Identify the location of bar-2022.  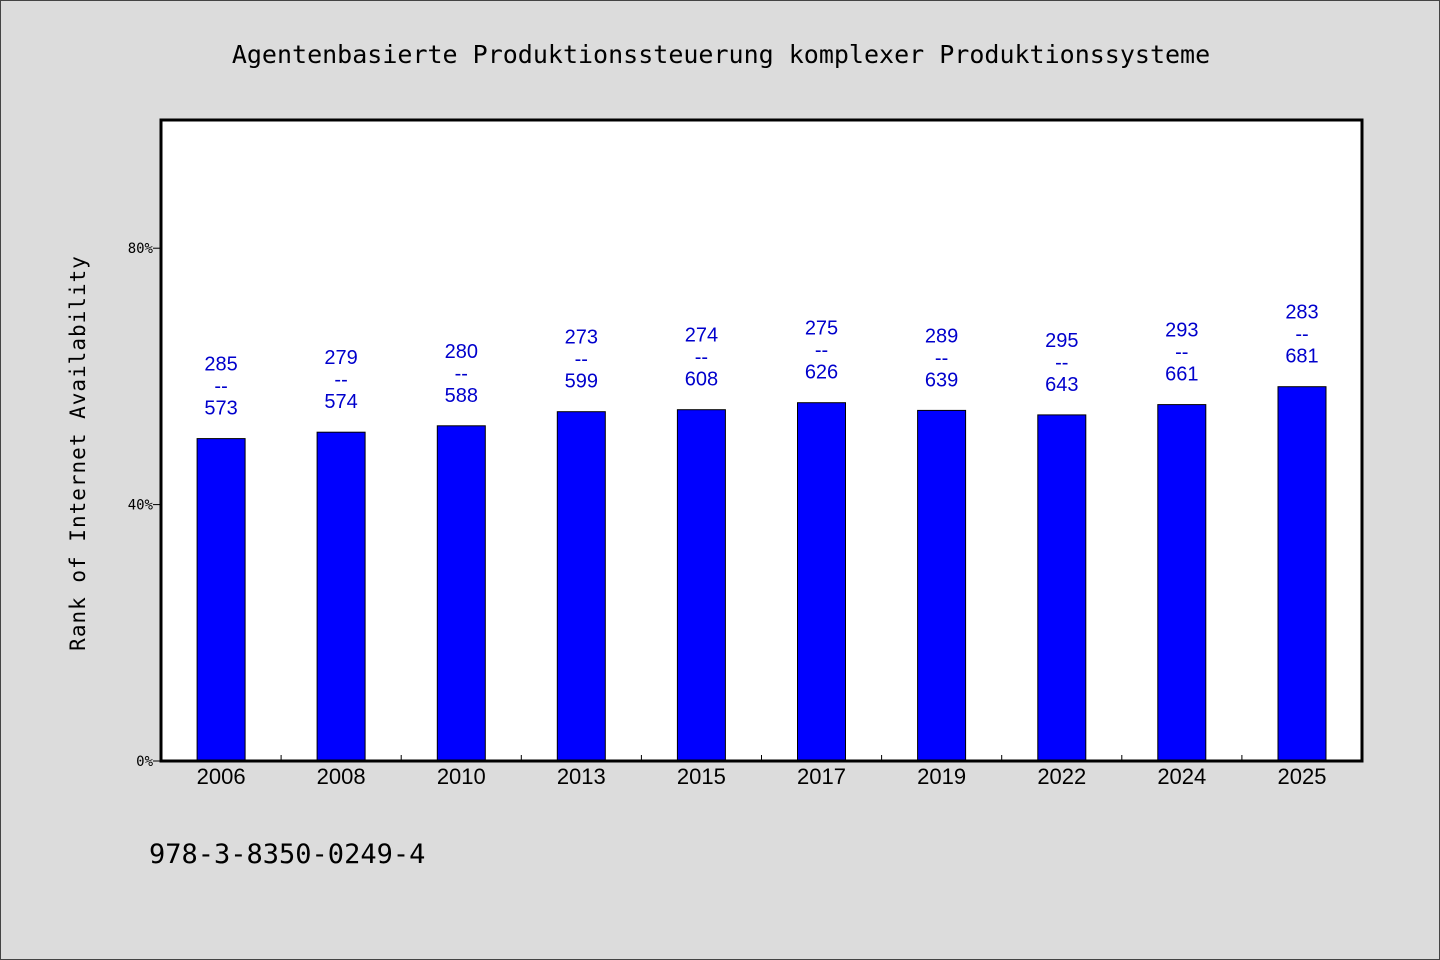
(1062, 588).